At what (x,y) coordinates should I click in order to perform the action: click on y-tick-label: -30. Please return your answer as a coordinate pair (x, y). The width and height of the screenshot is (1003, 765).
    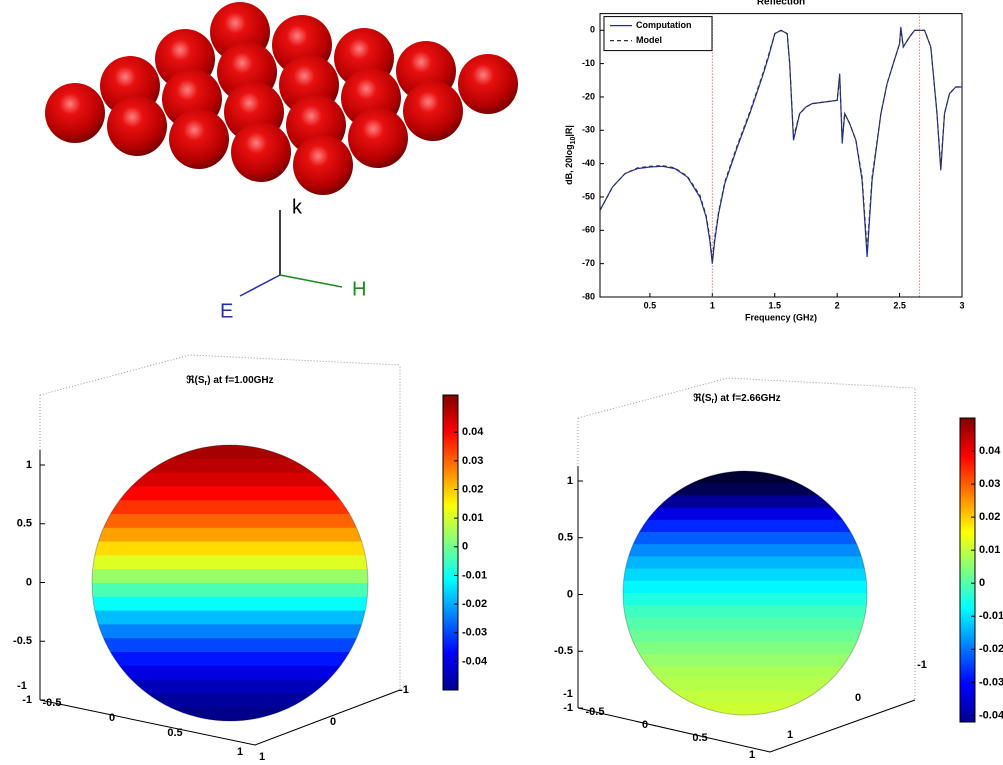
    Looking at the image, I should click on (588, 130).